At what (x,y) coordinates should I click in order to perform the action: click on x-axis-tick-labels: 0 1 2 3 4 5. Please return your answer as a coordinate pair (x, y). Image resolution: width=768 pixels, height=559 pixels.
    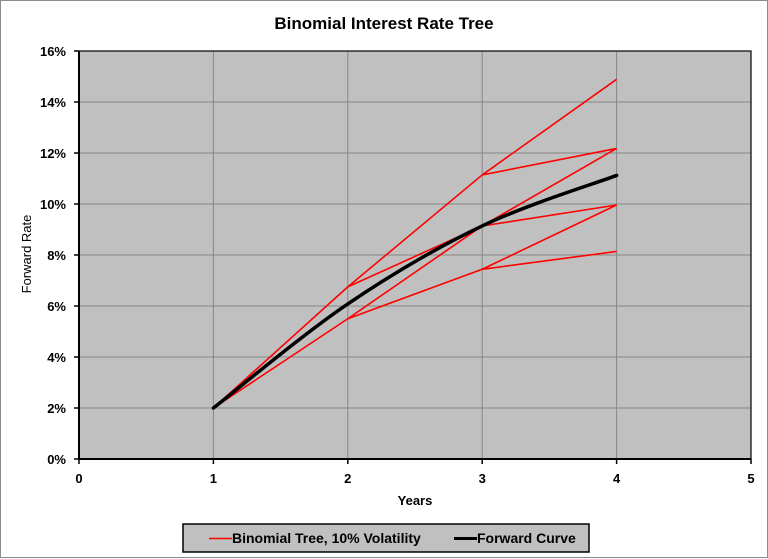
    Looking at the image, I should click on (414, 478).